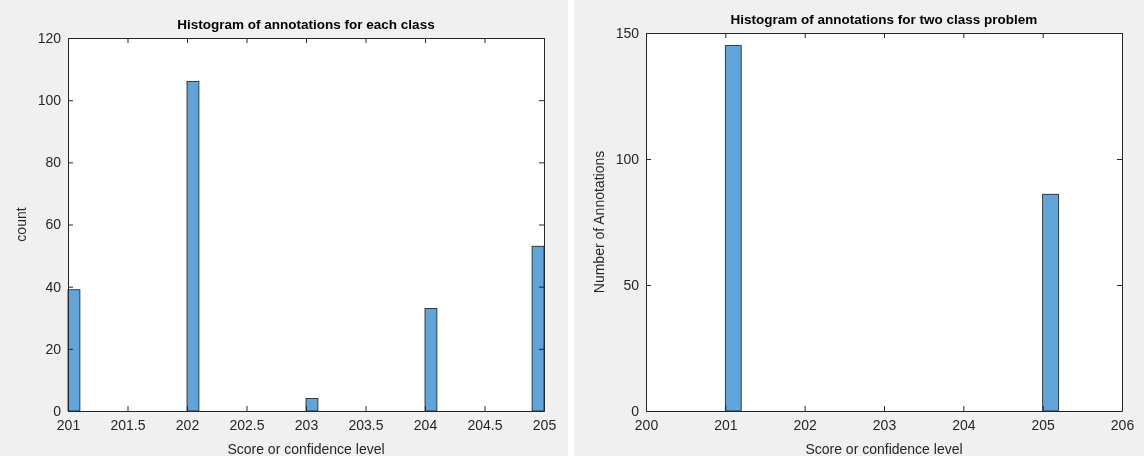  Describe the element at coordinates (631, 284) in the screenshot. I see `y-tick-label: 50` at that location.